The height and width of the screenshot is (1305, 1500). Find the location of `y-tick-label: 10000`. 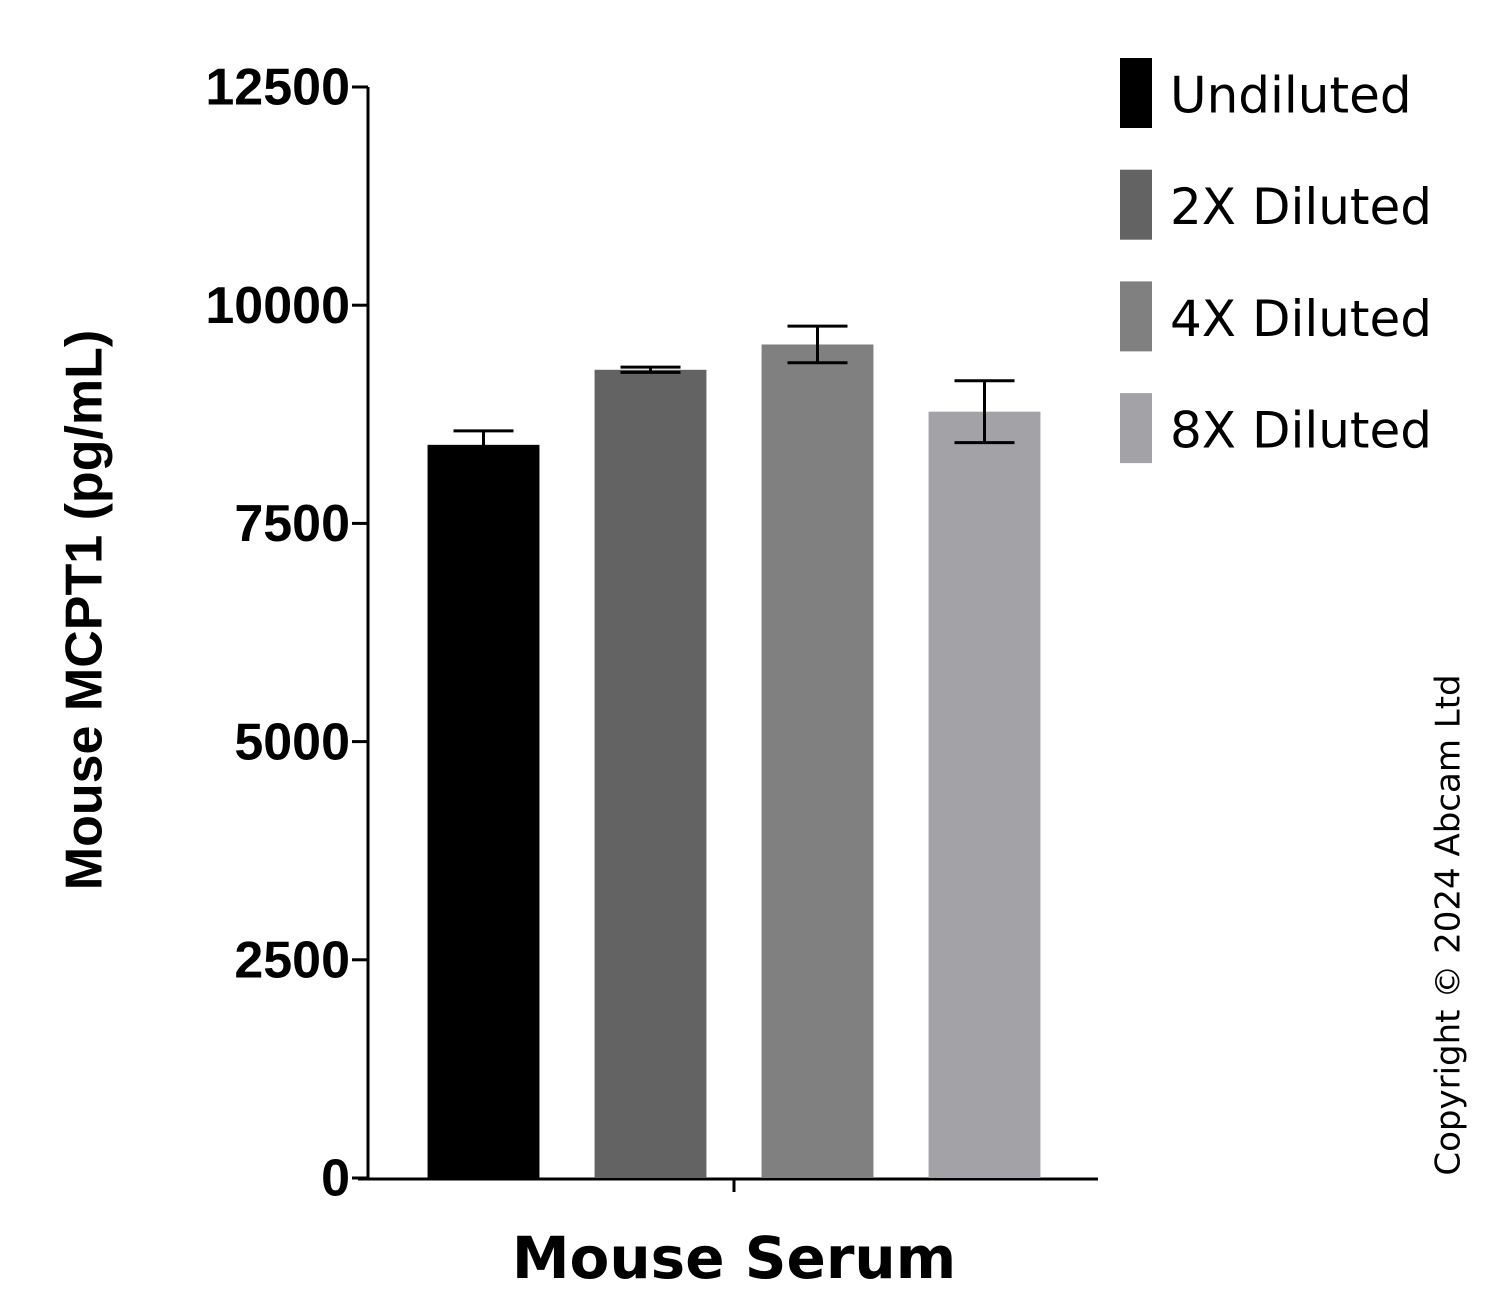

y-tick-label: 10000 is located at coordinates (277, 306).